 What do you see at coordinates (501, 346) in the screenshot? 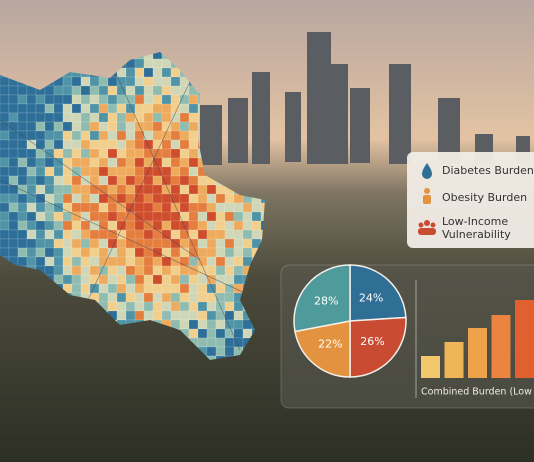
I see `bar` at bounding box center [501, 346].